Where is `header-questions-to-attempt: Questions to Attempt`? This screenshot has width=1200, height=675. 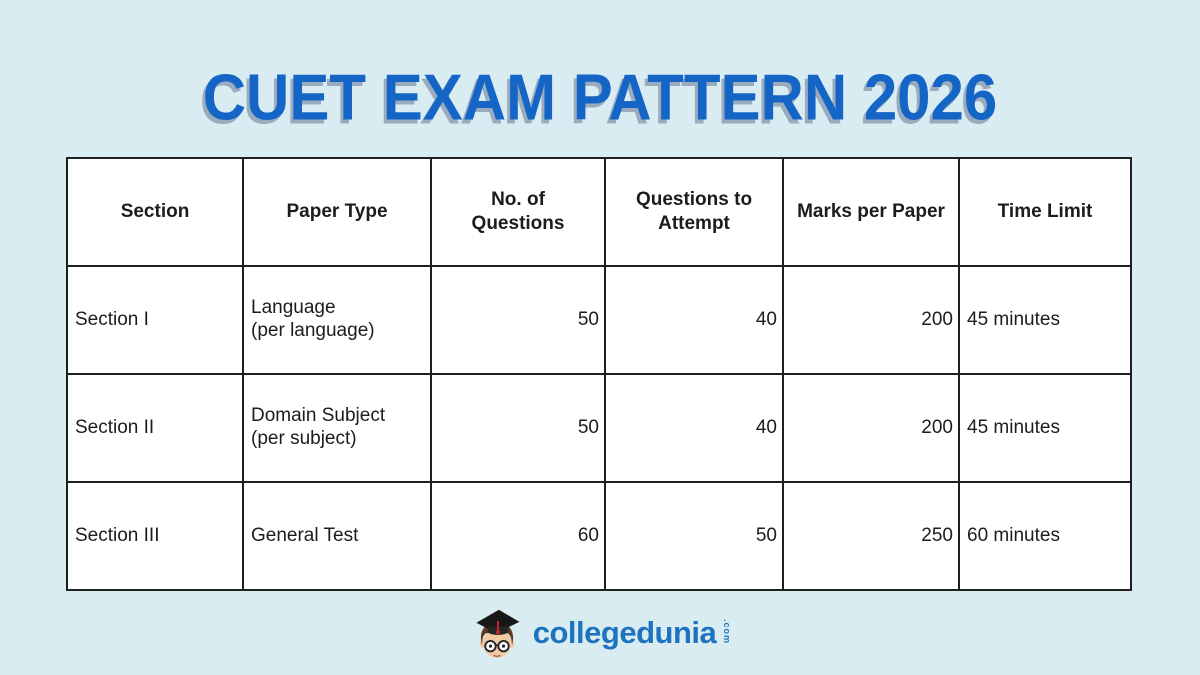
header-questions-to-attempt: Questions to Attempt is located at coordinates (694, 212).